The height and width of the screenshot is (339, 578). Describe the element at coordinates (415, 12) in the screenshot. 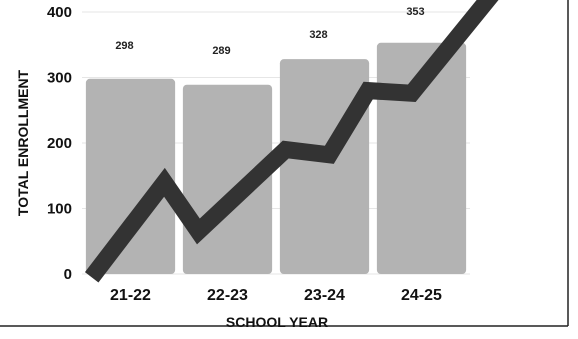

I see `data-label: 353` at that location.